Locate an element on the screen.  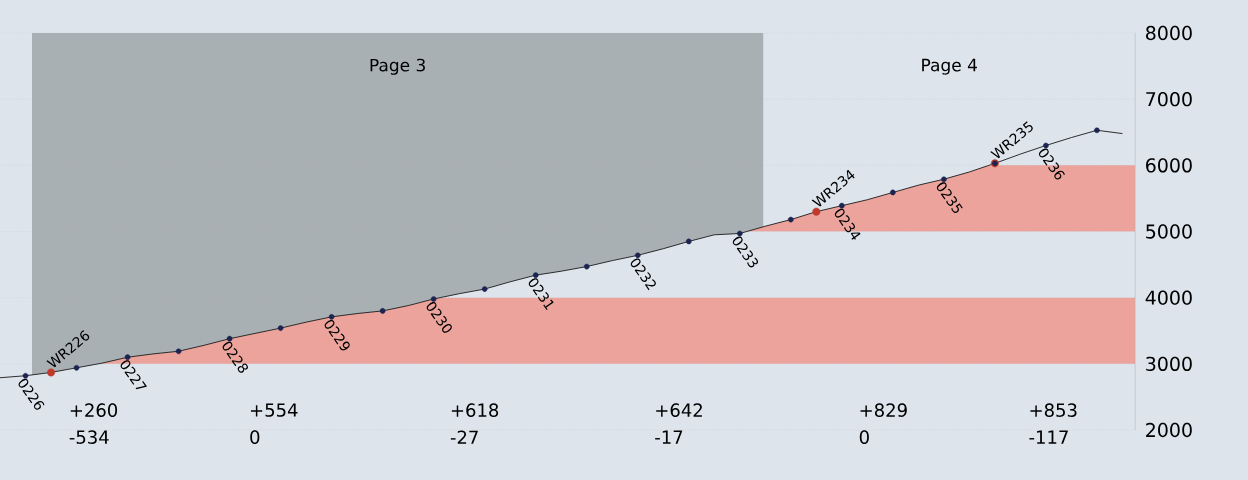
text: -534 is located at coordinates (89, 437).